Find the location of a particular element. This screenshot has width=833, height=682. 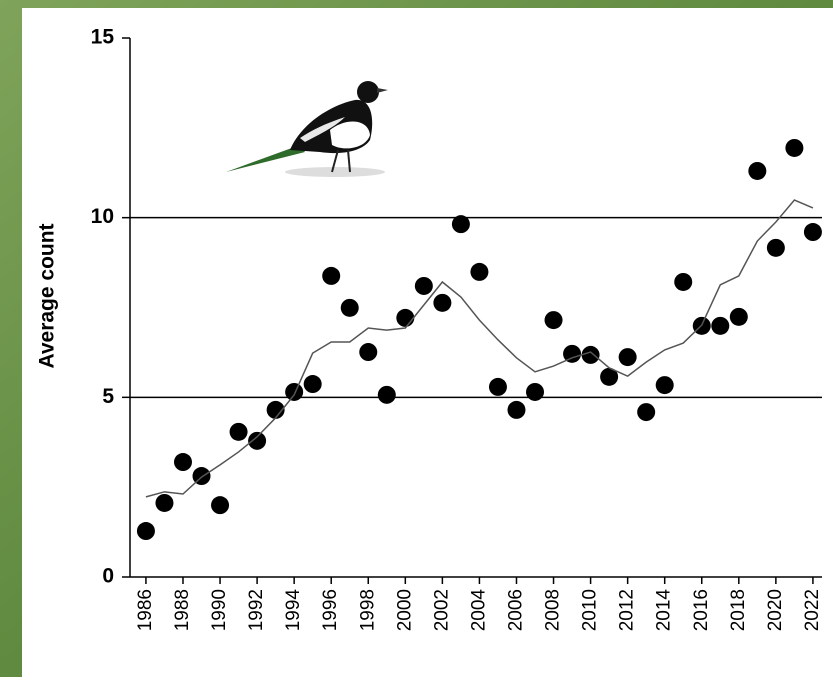

x-tick-label: 1988 is located at coordinates (182, 610).